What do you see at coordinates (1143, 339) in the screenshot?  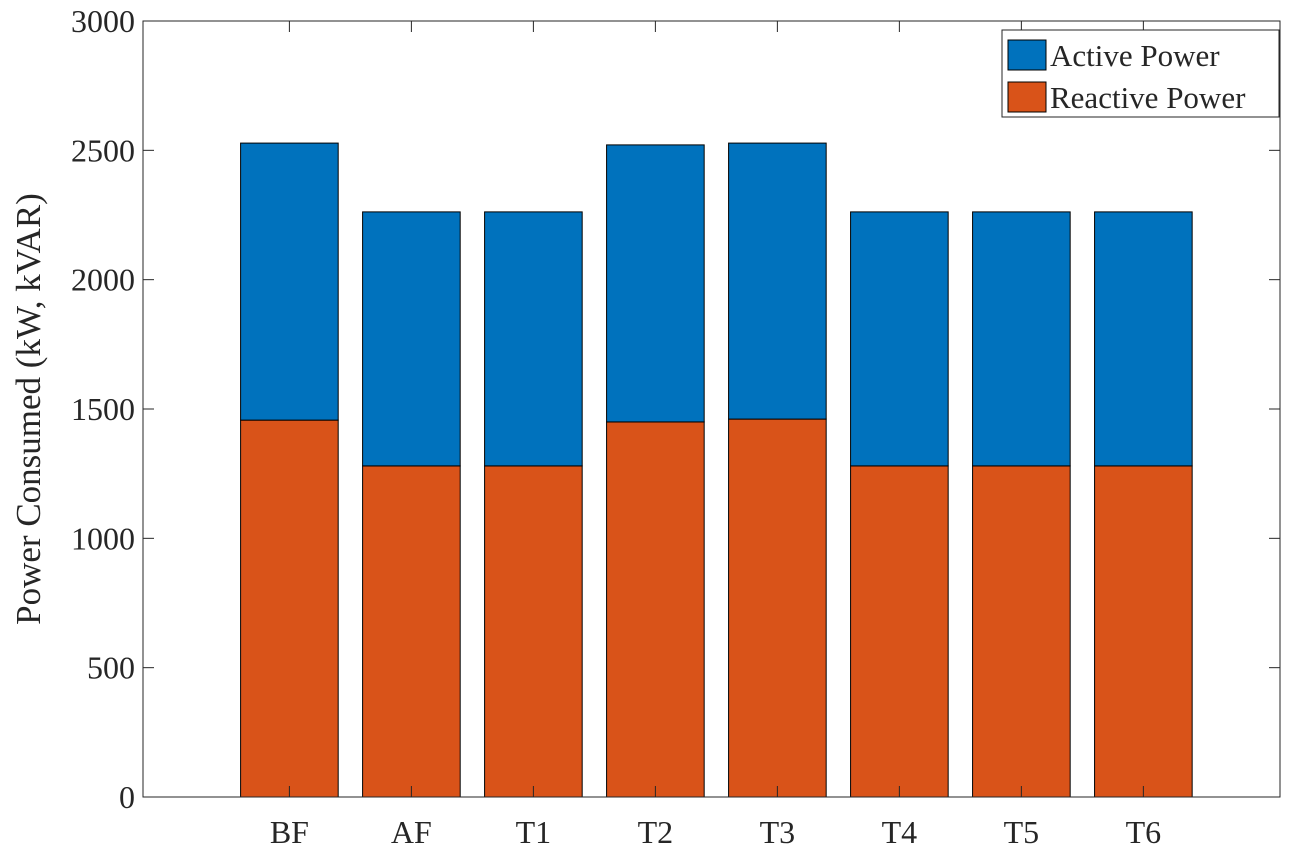 I see `bar-active-power-t6` at bounding box center [1143, 339].